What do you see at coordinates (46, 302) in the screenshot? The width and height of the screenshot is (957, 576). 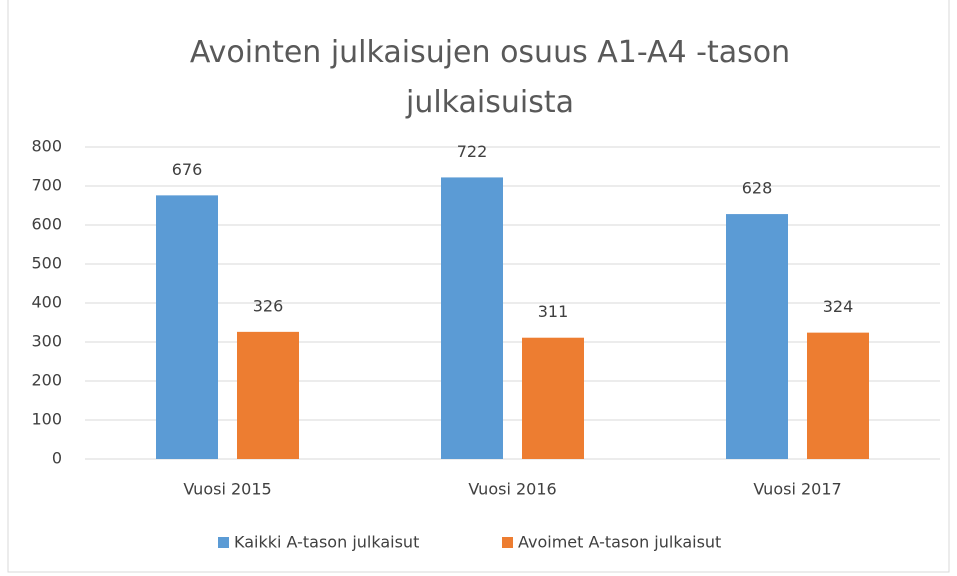 I see `y-tick-label: 400` at bounding box center [46, 302].